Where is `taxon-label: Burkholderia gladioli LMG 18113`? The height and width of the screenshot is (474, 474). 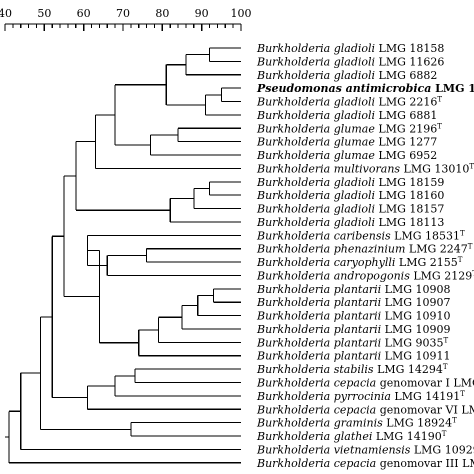 taxon-label: Burkholderia gladioli LMG 18113 is located at coordinates (350, 222).